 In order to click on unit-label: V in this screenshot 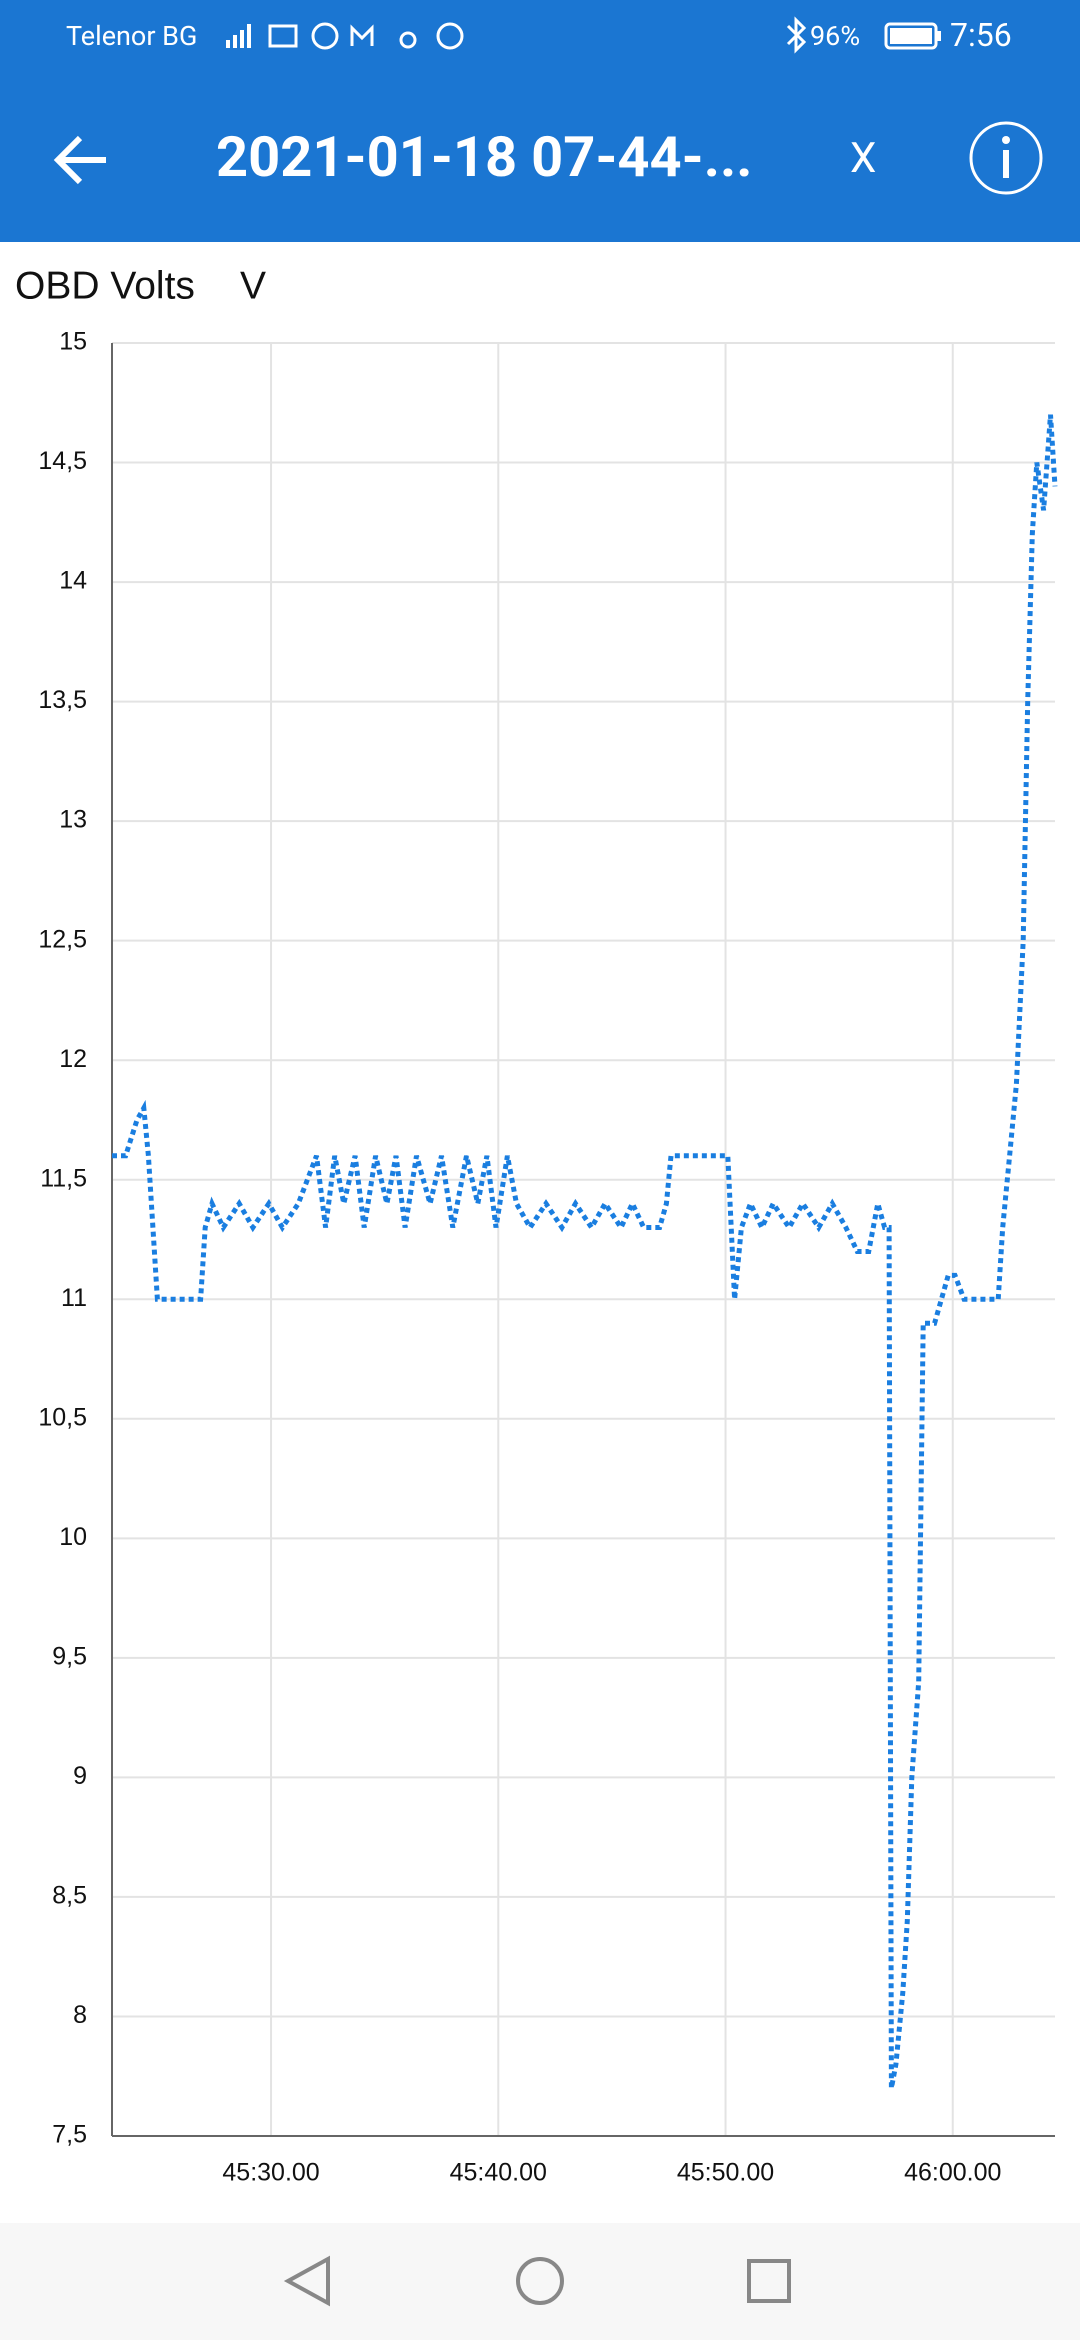, I will do `click(253, 285)`.